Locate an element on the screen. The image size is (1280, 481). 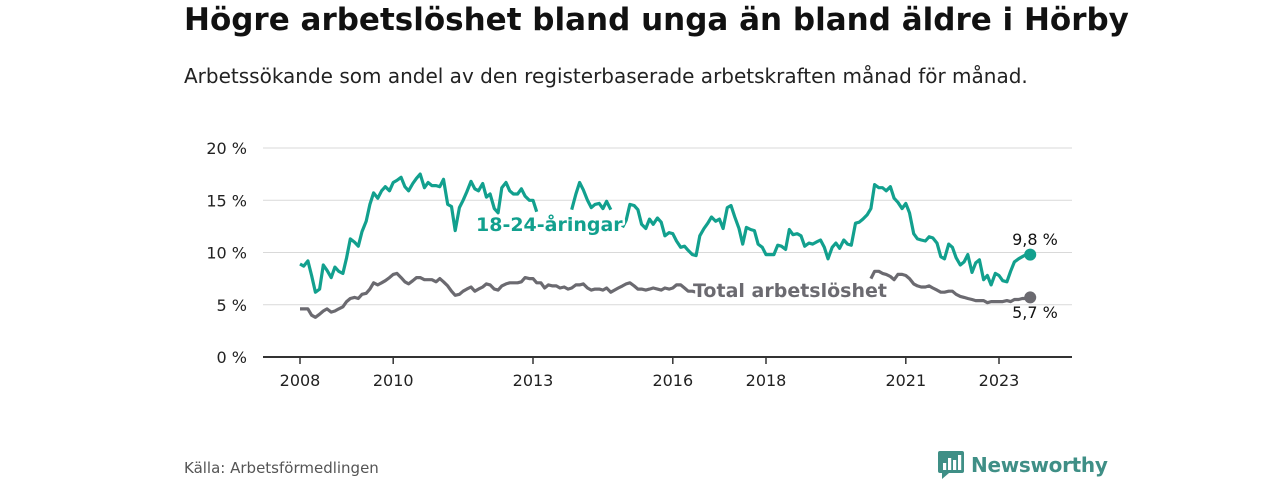
y-tick-label: 20 % is located at coordinates (226, 148).